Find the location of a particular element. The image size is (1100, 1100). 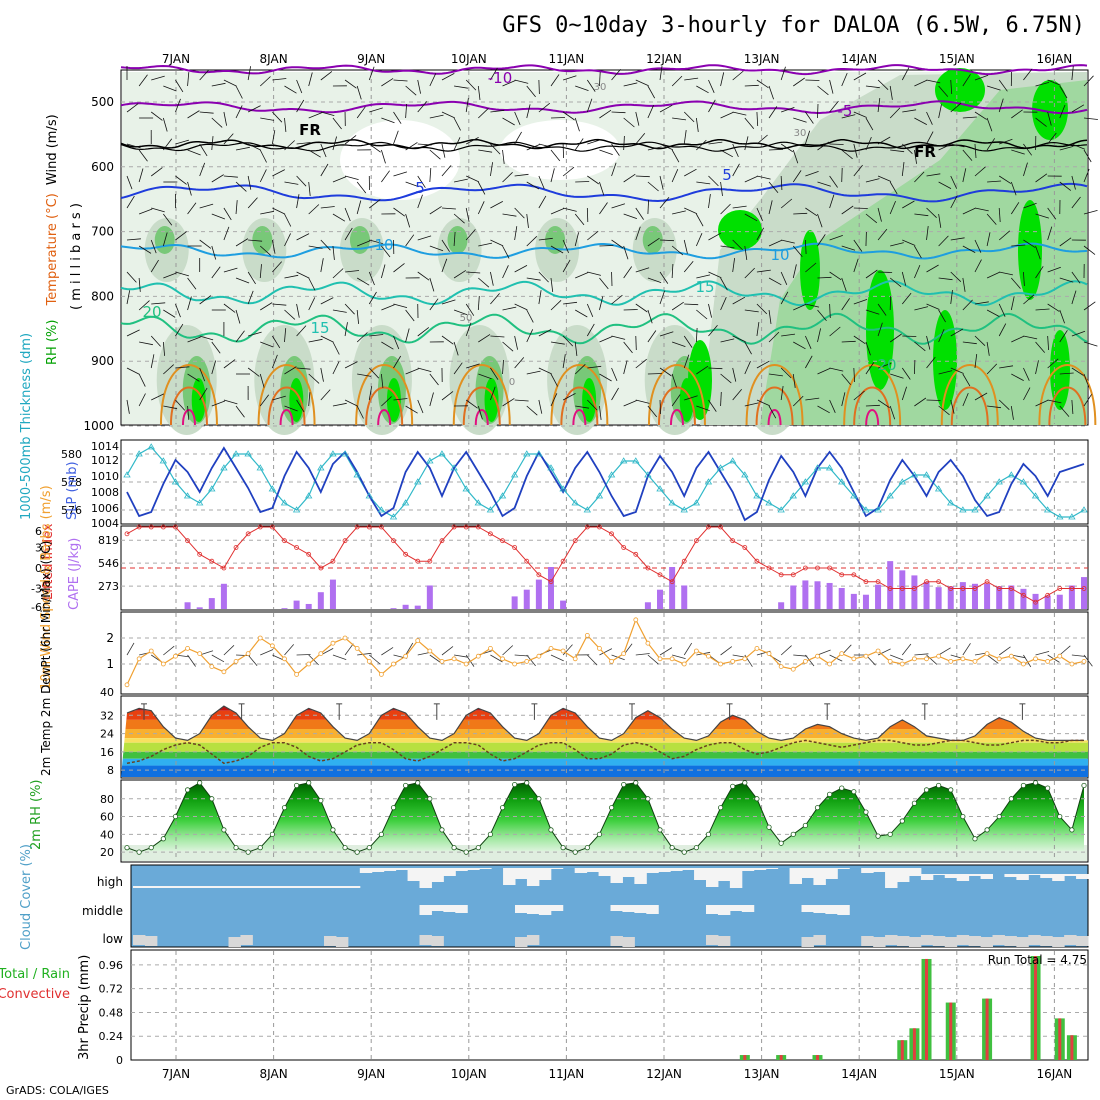

precip-convective-bar is located at coordinates (914, 1044).